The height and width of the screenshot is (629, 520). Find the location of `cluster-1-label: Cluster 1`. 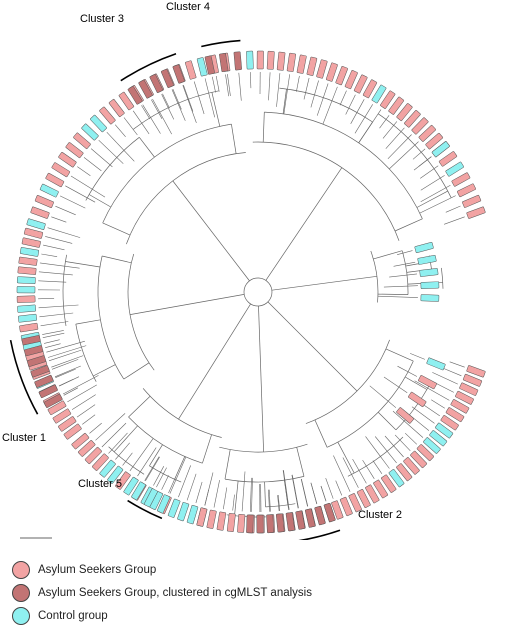

cluster-1-label: Cluster 1 is located at coordinates (24, 438).